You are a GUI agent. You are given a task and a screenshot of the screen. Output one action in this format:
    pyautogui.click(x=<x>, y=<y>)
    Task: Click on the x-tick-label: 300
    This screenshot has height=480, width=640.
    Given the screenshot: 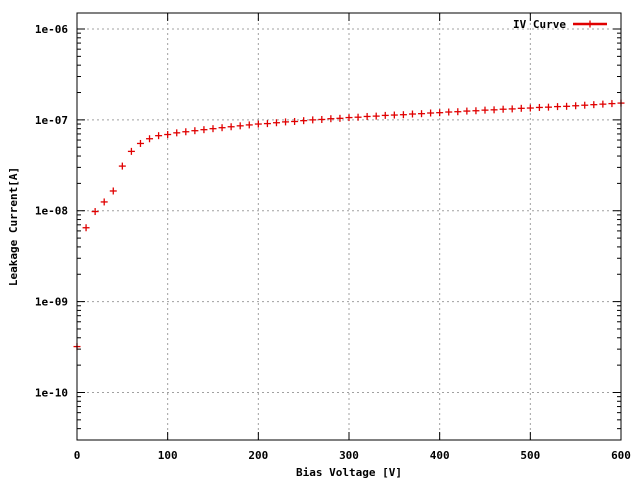 What is the action you would take?
    pyautogui.click(x=349, y=455)
    